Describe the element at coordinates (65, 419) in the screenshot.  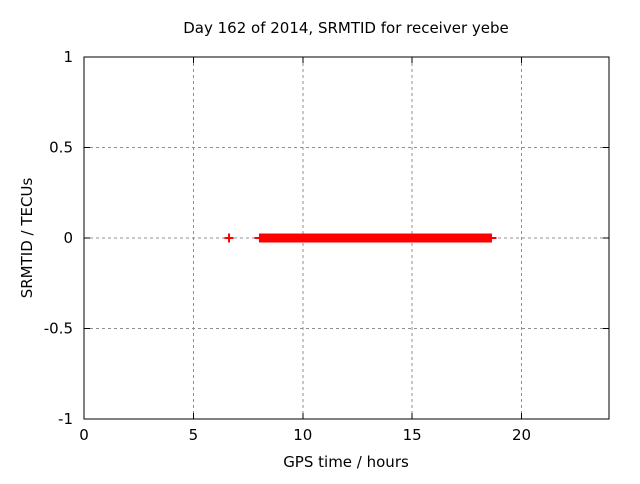
I see `y-tick-label: -1` at that location.